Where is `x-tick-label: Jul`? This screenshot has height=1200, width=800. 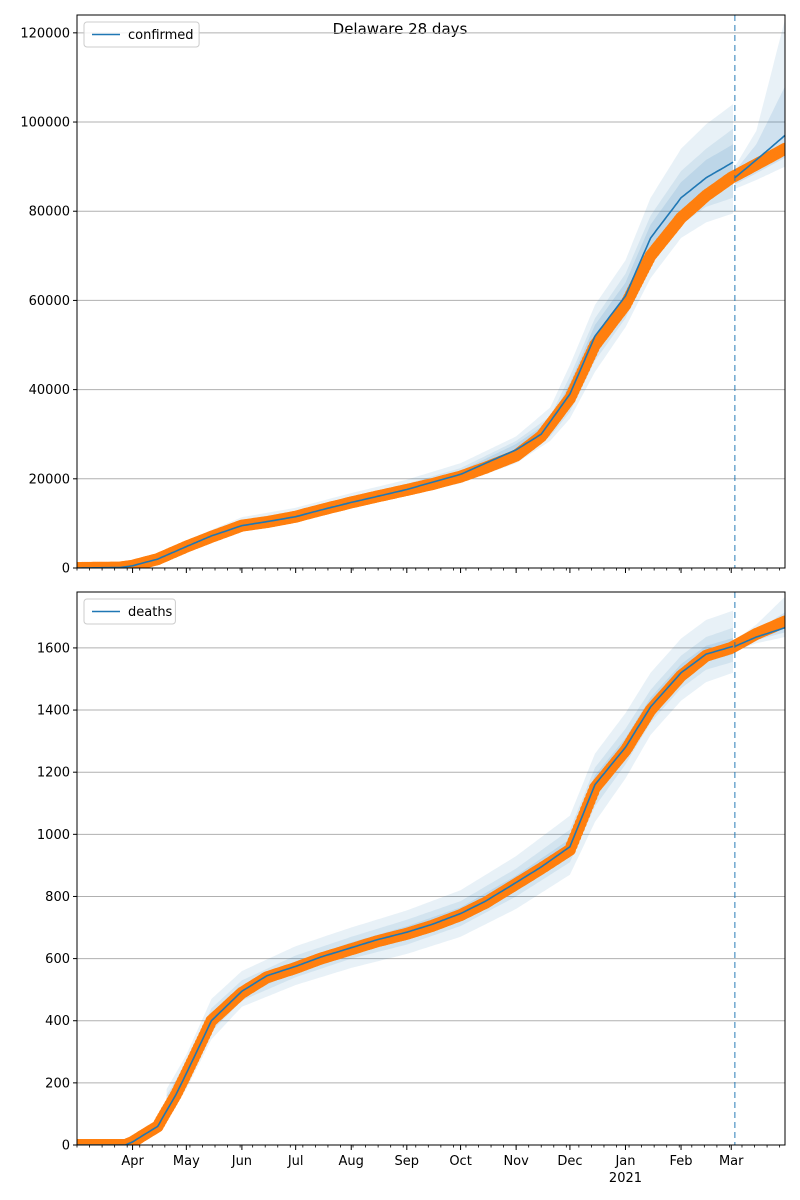
x-tick-label: Jul is located at coordinates (295, 1161).